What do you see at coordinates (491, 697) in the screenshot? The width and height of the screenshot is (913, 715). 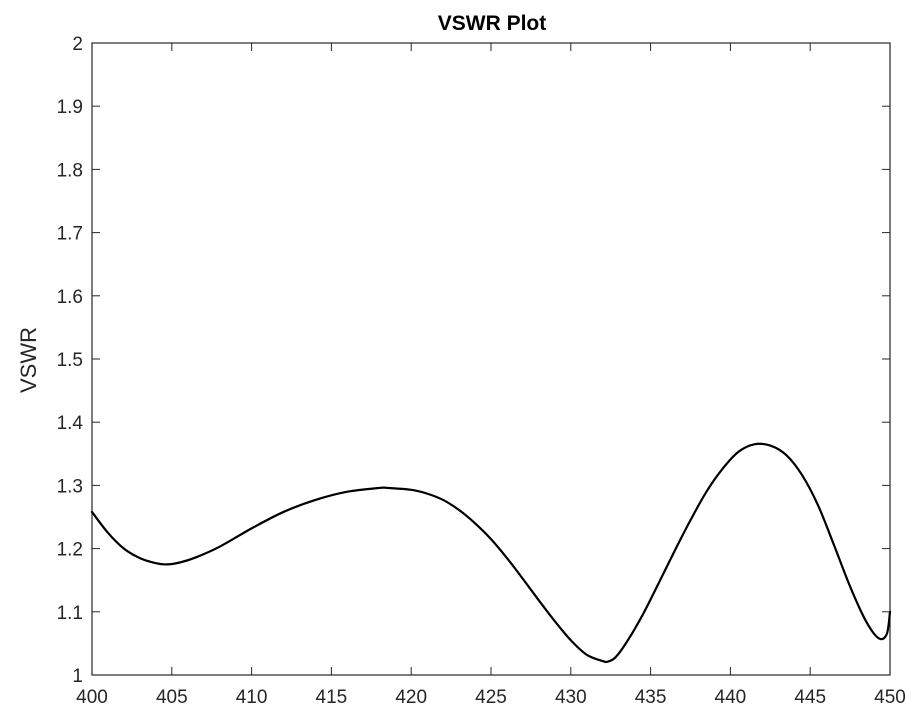 I see `x-tick-label: 425` at bounding box center [491, 697].